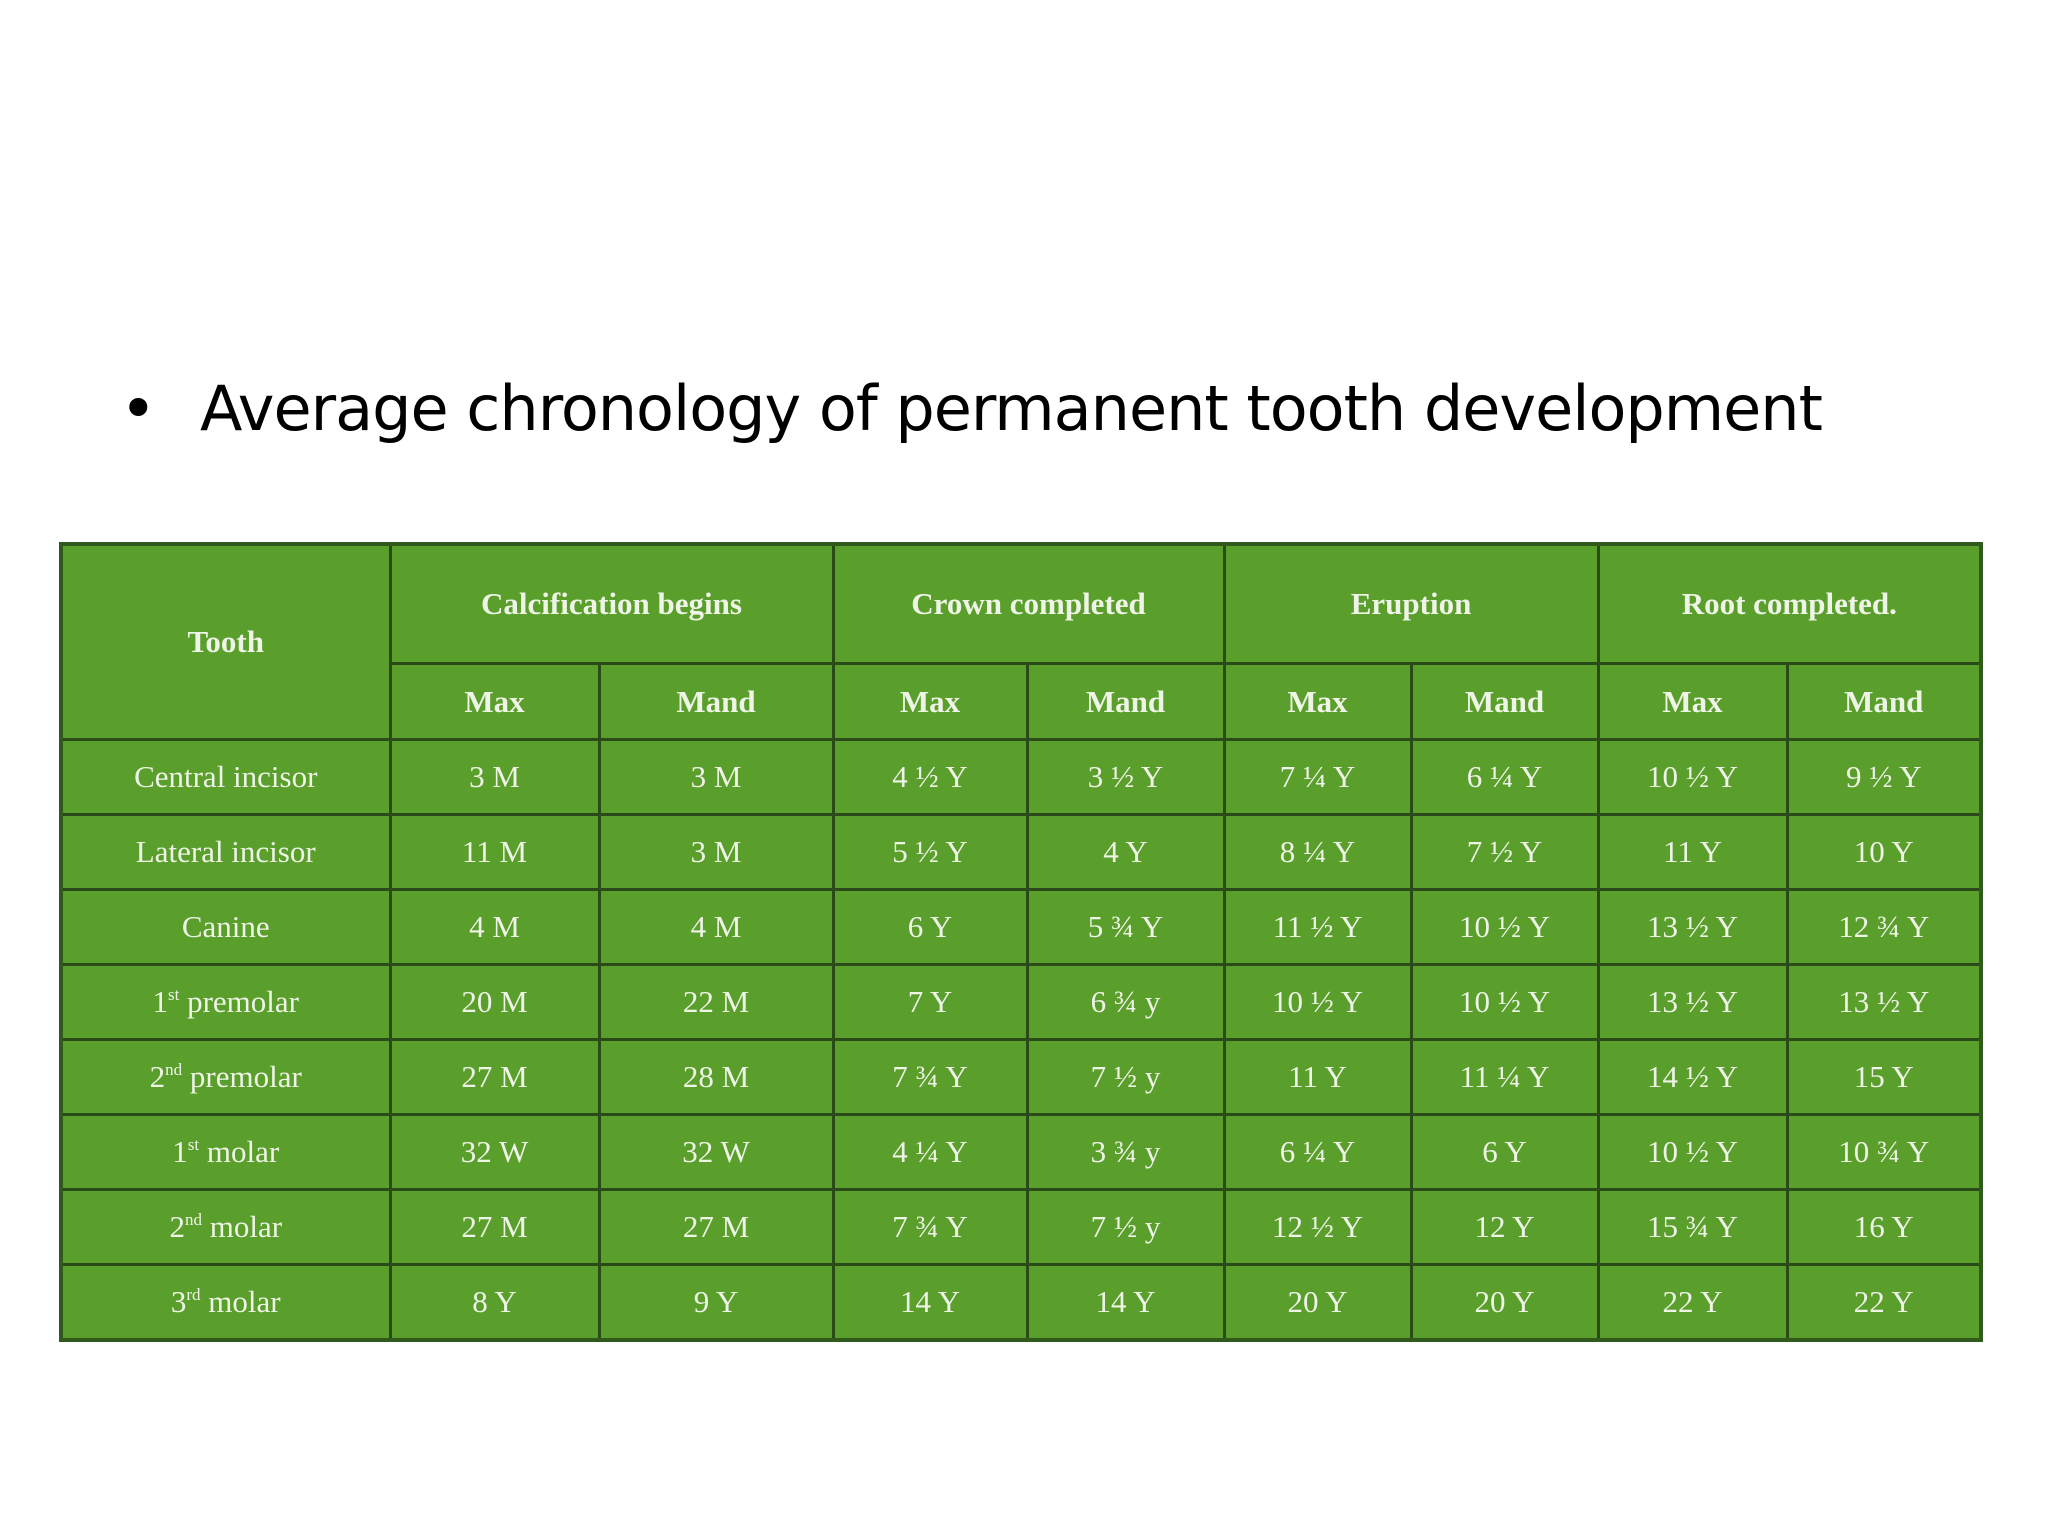 The height and width of the screenshot is (1536, 2048). I want to click on tooth-suffix: rd, so click(193, 1294).